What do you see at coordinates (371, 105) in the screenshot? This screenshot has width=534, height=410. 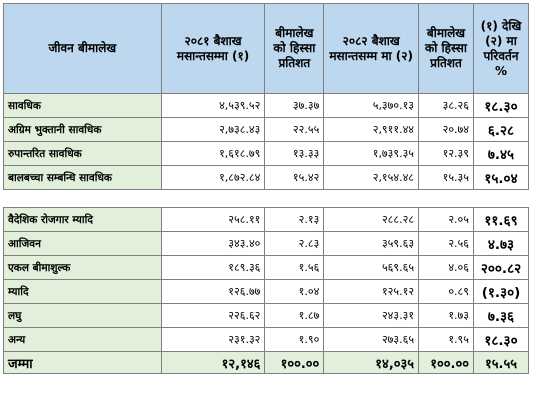 I see `value-2082: ५,३७०.१३` at bounding box center [371, 105].